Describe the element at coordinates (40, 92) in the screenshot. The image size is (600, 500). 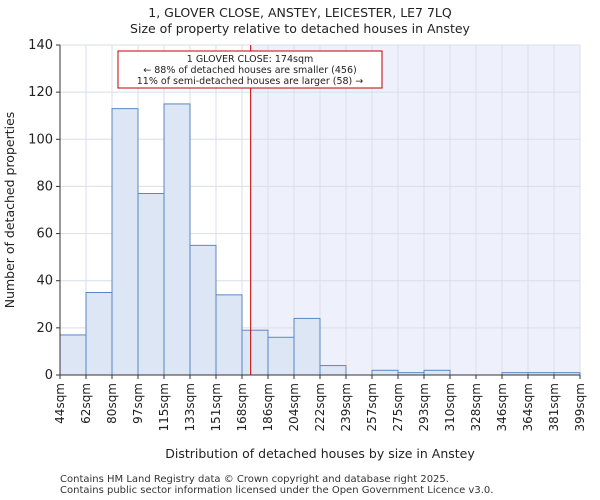
I see `y-tick-label: 120` at that location.